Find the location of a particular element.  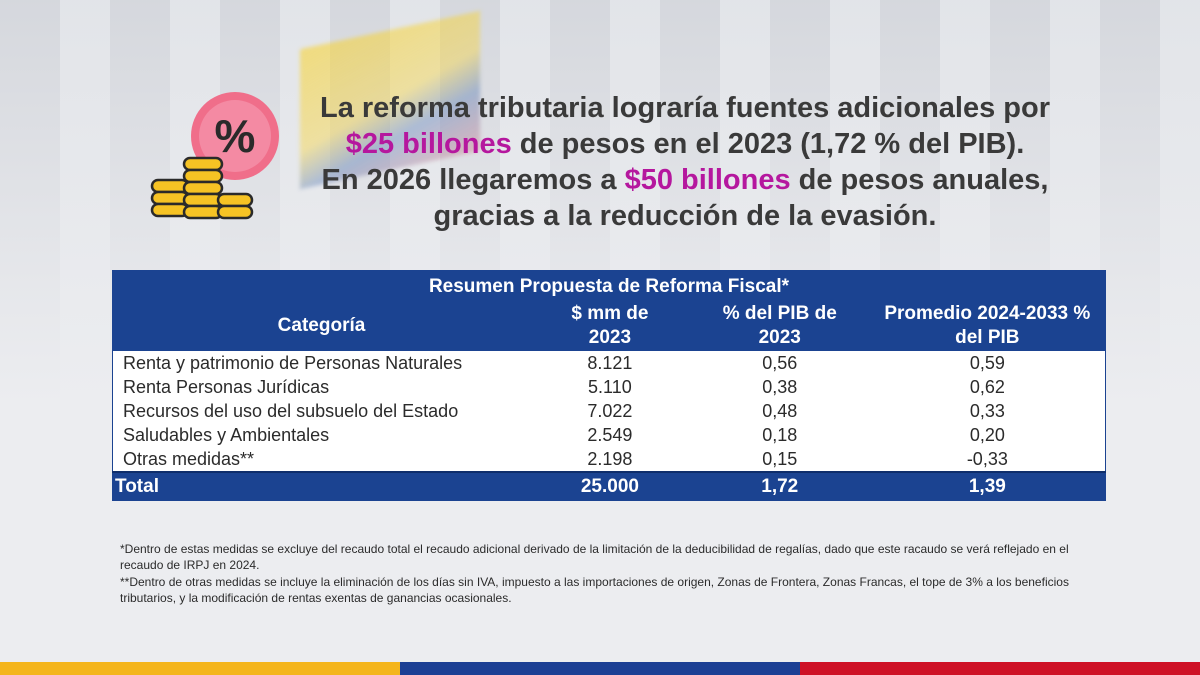

row-average: 0,62 is located at coordinates (987, 387).